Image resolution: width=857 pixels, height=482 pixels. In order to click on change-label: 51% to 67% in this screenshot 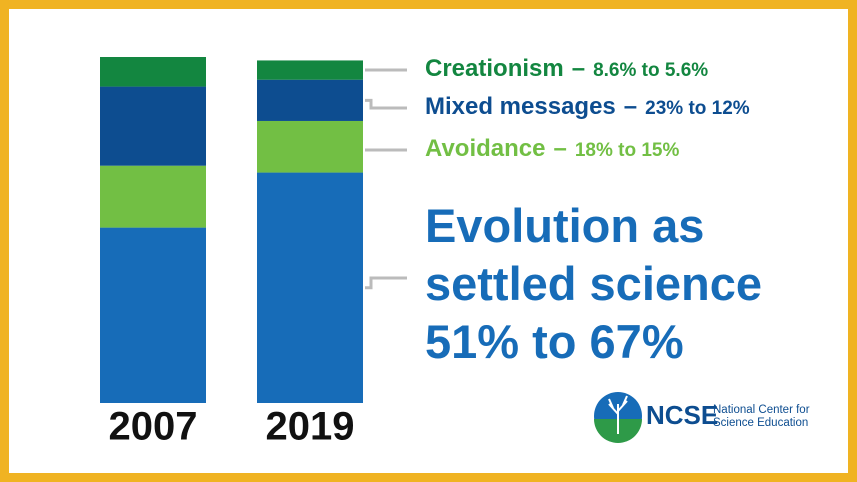, I will do `click(554, 341)`.